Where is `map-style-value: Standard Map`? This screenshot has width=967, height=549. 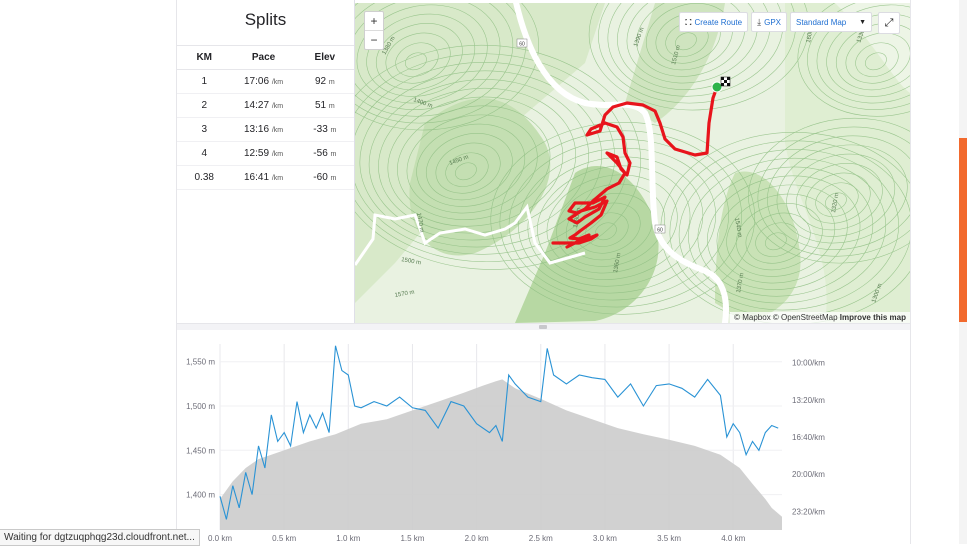 map-style-value: Standard Map is located at coordinates (821, 22).